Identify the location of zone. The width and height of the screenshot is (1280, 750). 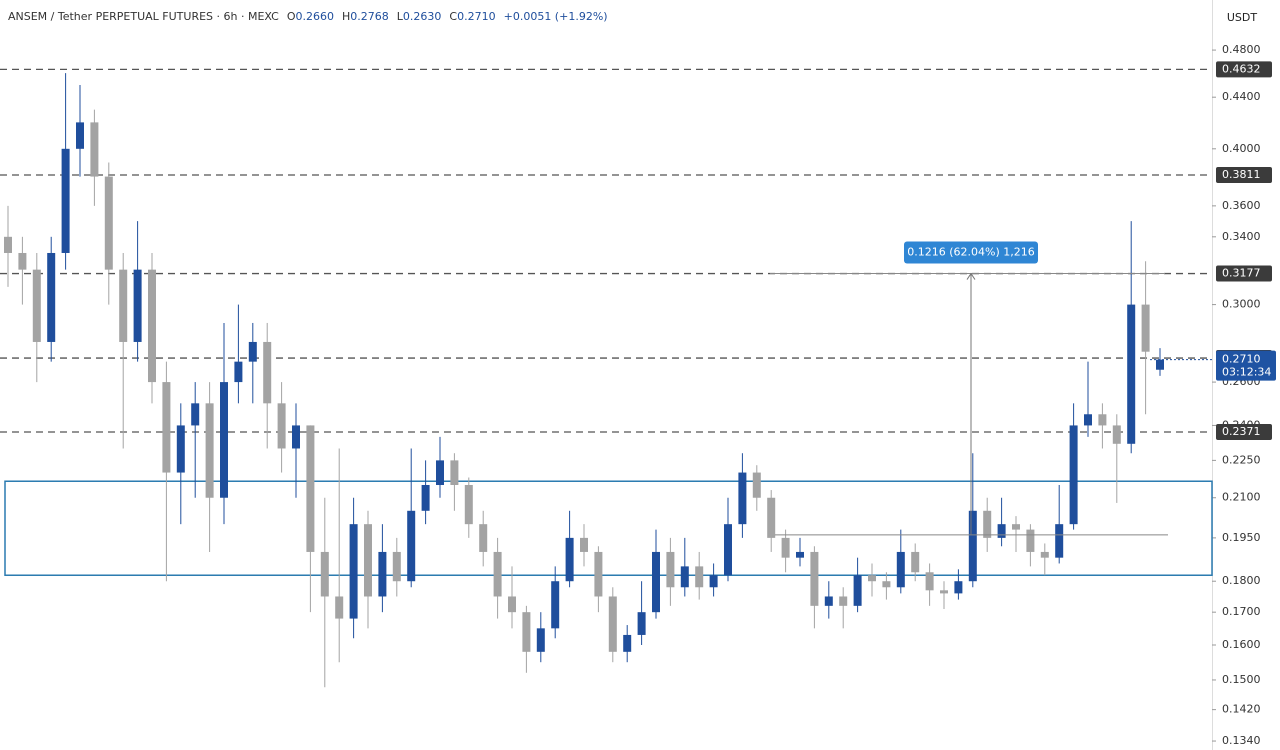
(608, 528).